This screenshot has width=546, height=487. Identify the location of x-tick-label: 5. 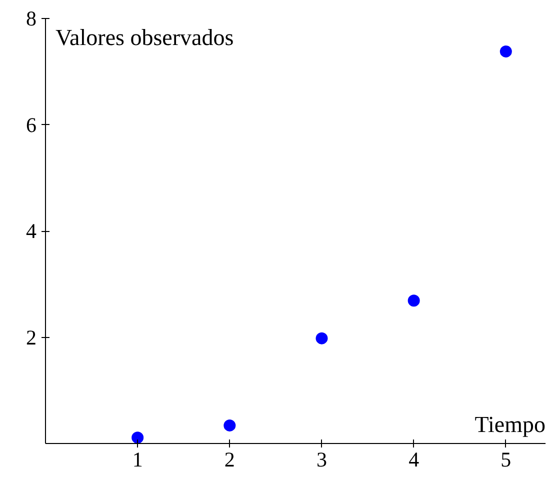
(506, 460).